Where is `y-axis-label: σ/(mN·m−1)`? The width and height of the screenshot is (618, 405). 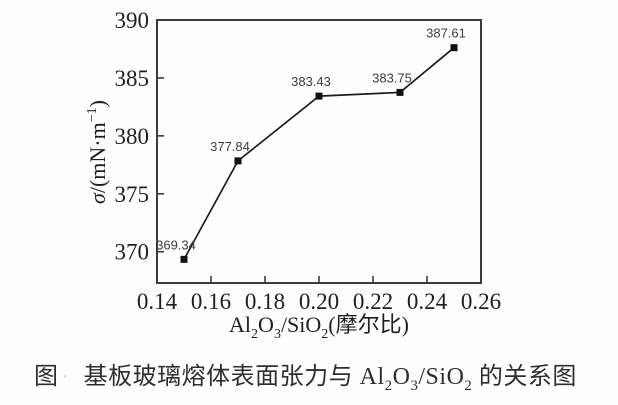 y-axis-label: σ/(mN·m−1) is located at coordinates (97, 152).